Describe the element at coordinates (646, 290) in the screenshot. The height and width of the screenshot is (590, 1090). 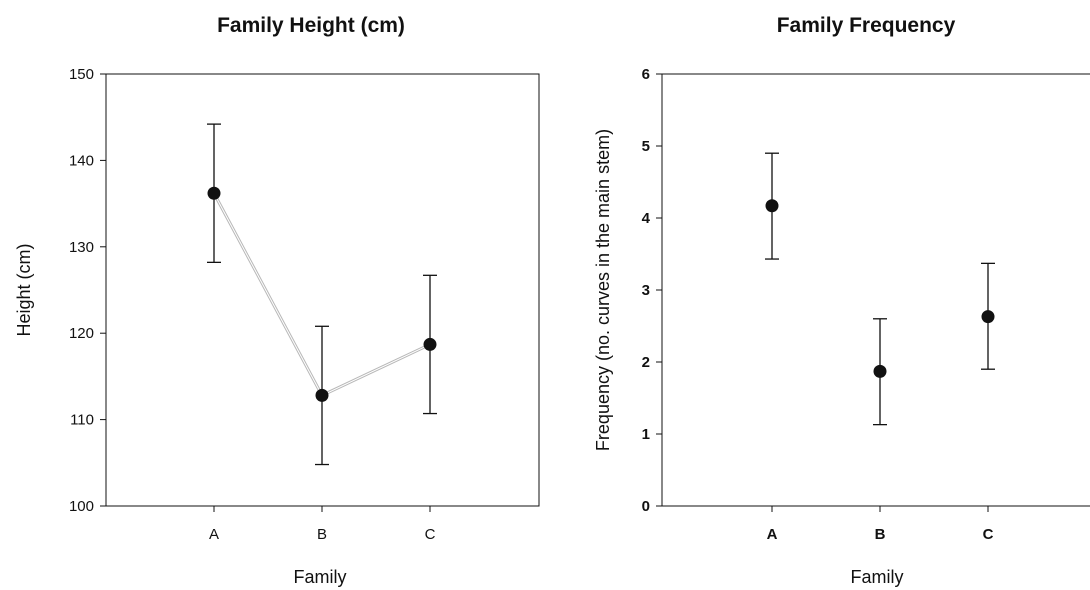
I see `frequency-y-tick-label: 3` at that location.